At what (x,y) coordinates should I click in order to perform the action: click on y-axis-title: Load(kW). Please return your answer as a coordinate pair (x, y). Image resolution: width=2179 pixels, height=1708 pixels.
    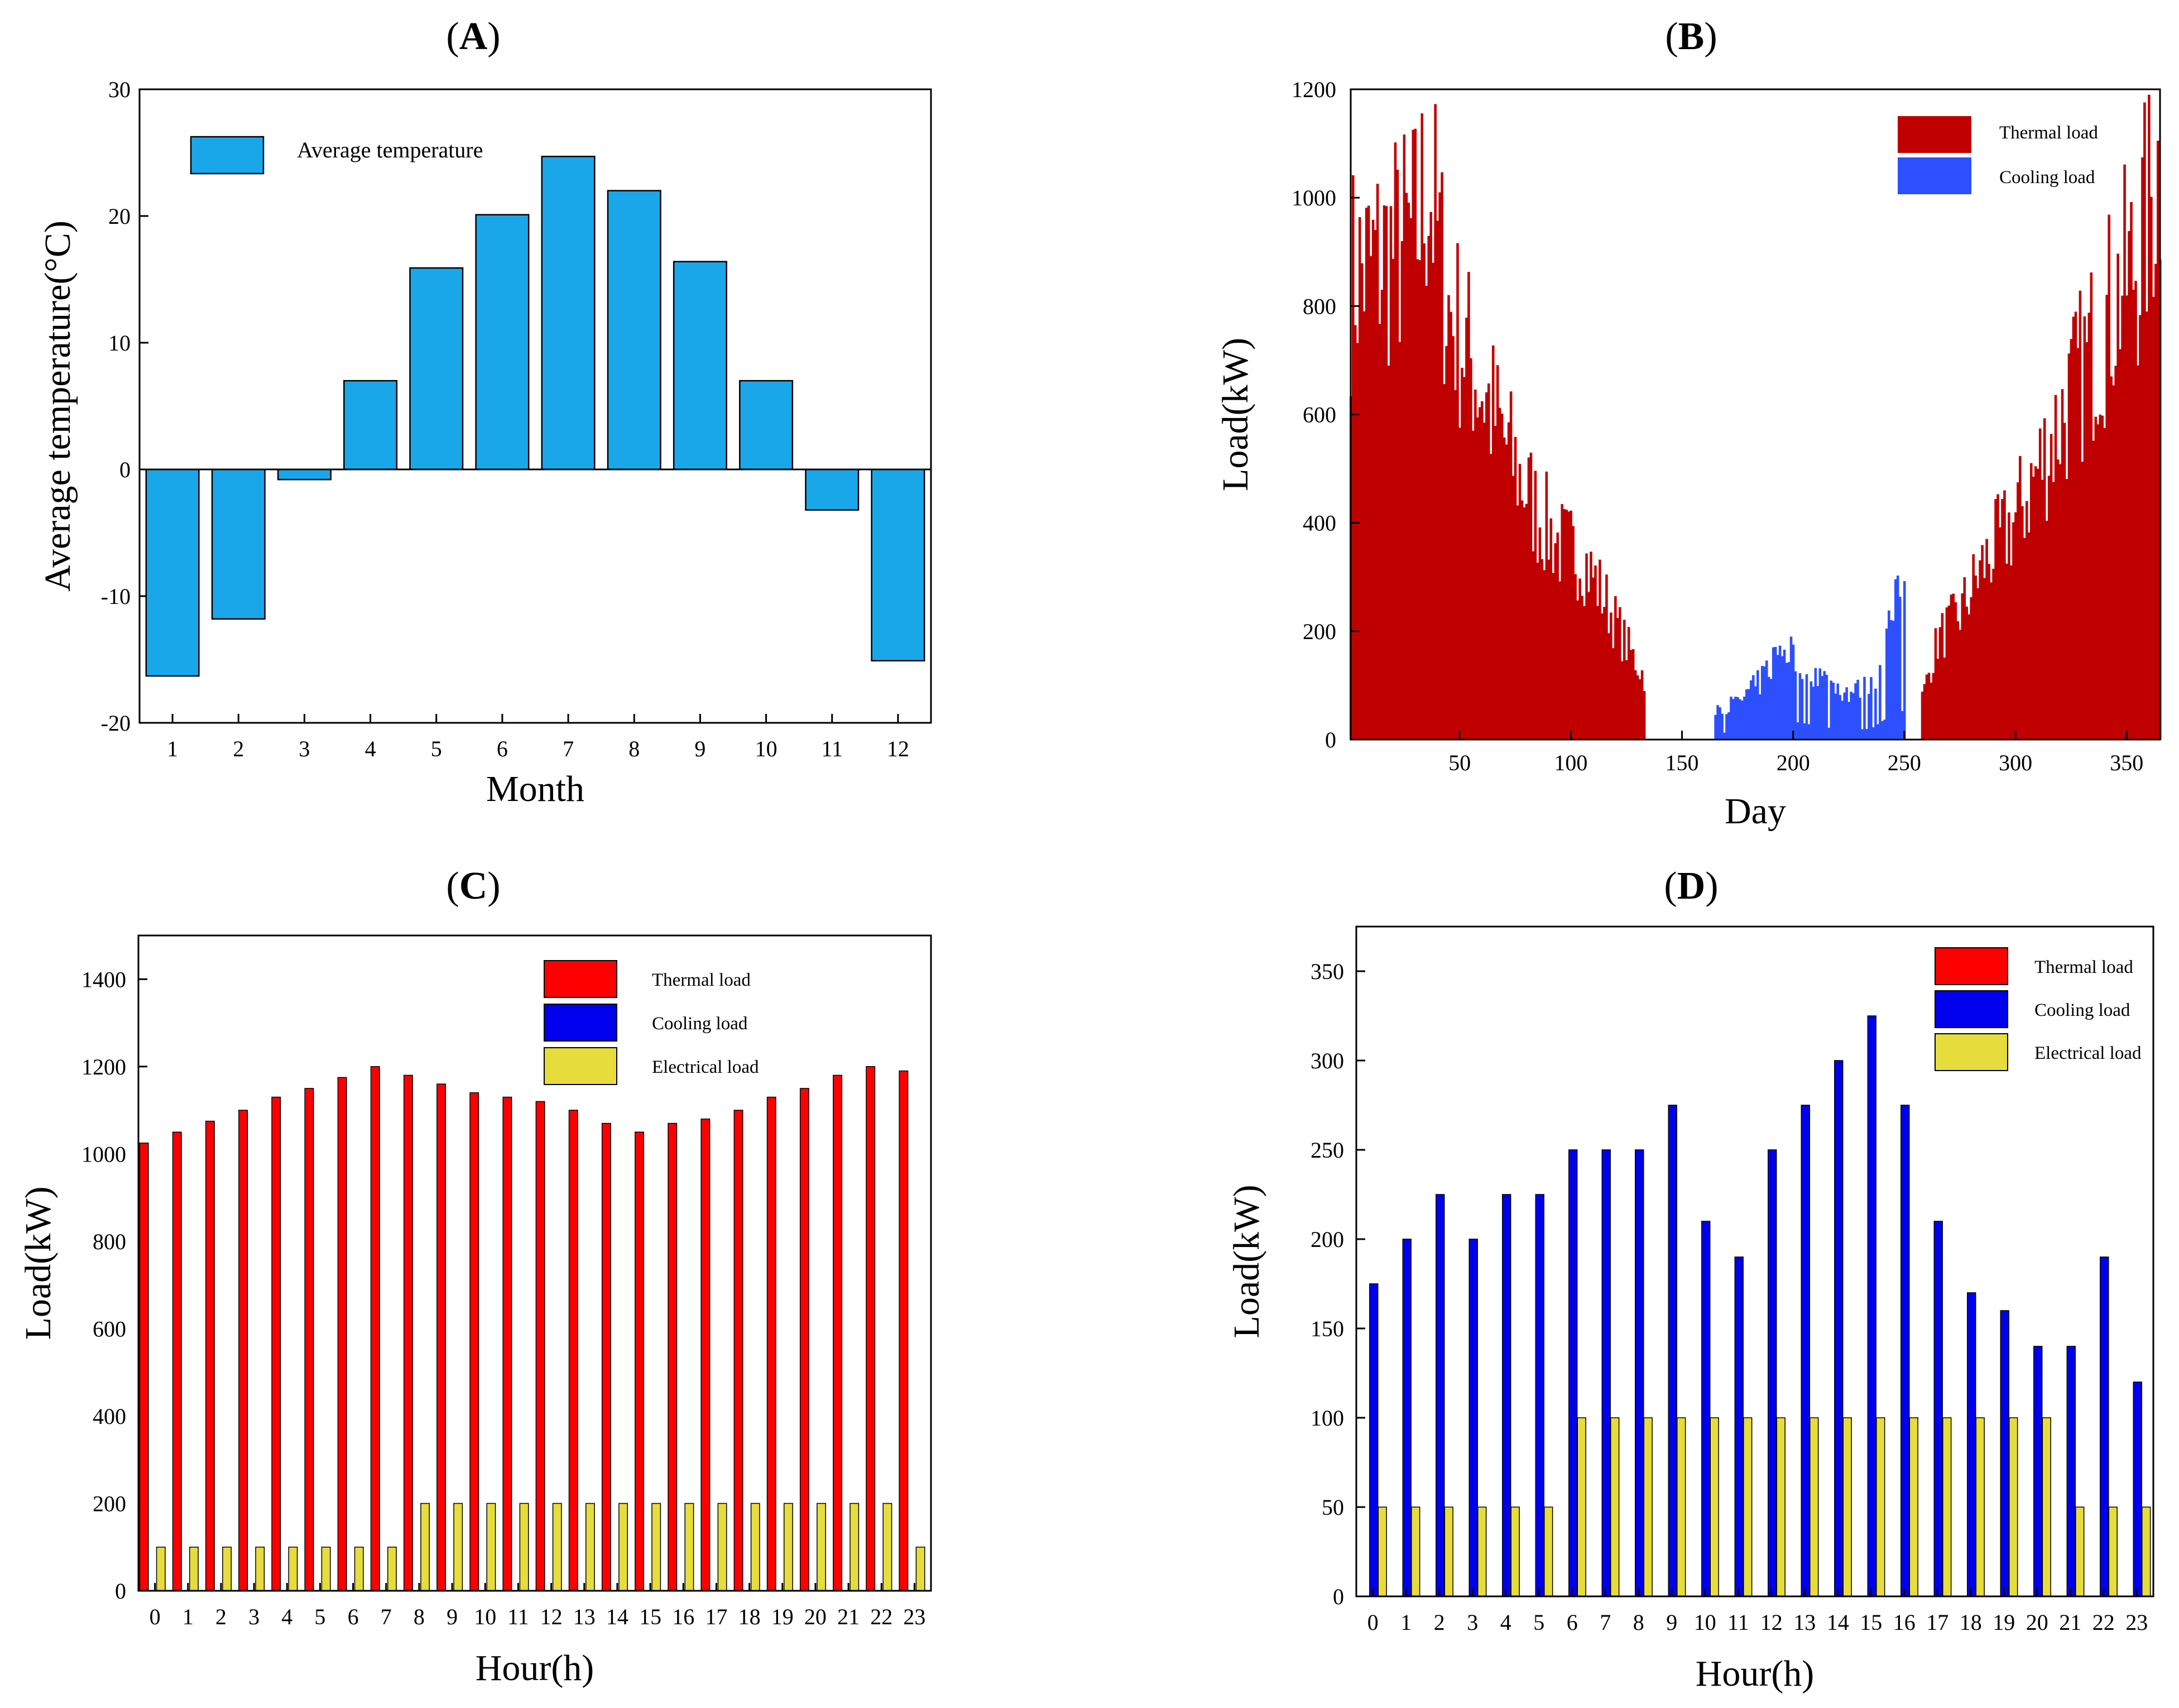
    Looking at the image, I should click on (1235, 414).